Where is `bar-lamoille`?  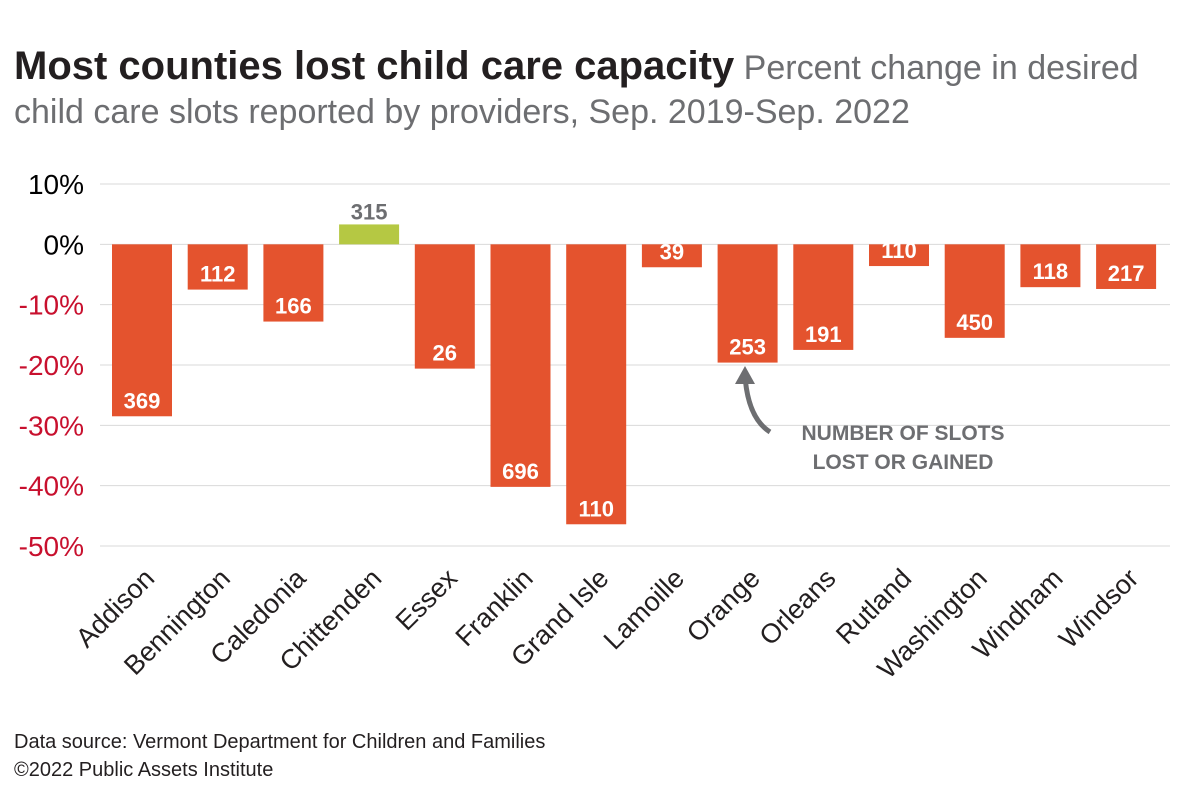 bar-lamoille is located at coordinates (671, 256).